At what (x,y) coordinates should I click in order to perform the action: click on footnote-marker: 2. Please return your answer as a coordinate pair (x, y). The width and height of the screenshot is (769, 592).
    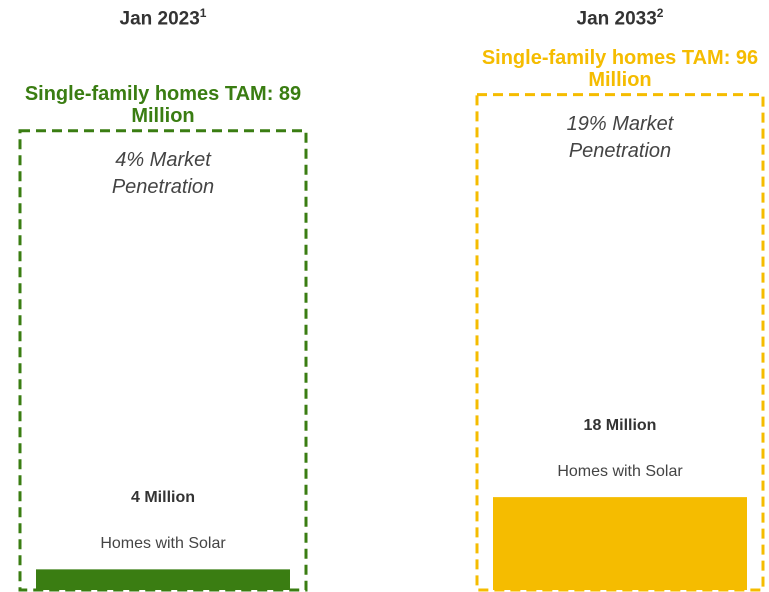
    Looking at the image, I should click on (660, 13).